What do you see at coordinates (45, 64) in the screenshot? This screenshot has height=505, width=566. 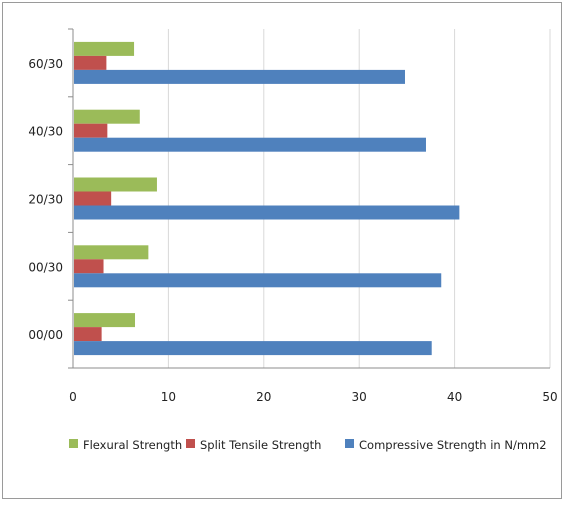 I see `y-tick-label-60/30: 60/30` at bounding box center [45, 64].